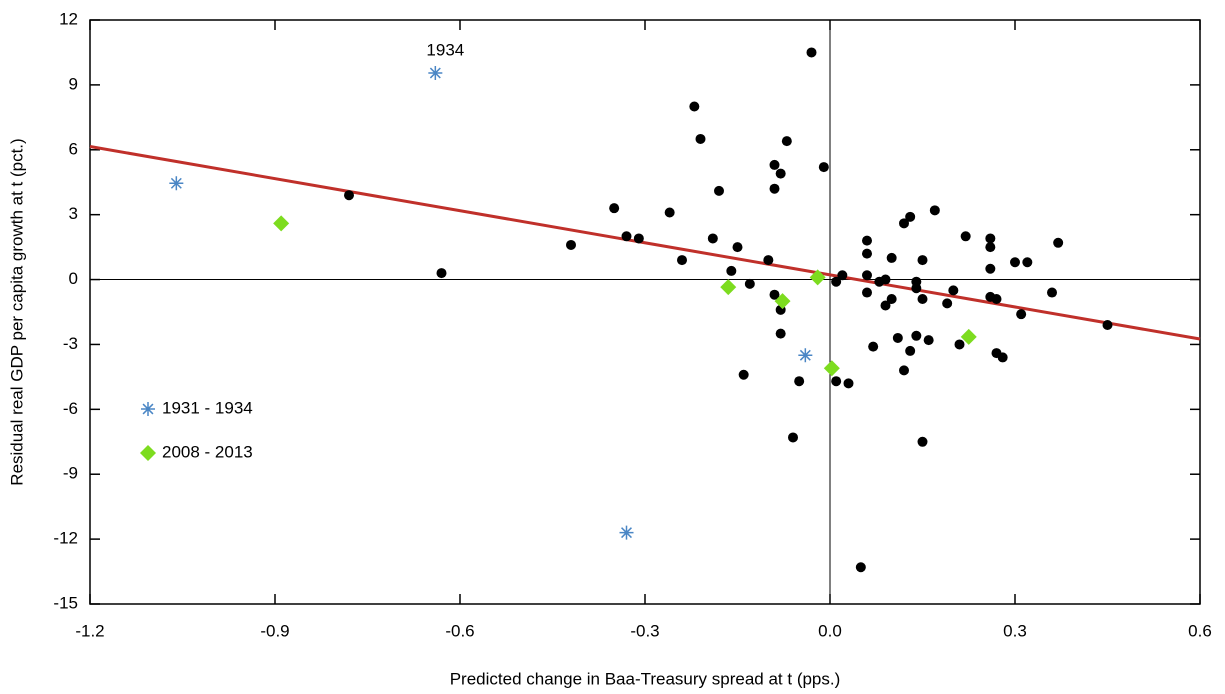 This screenshot has height=694, width=1225. Describe the element at coordinates (445, 49) in the screenshot. I see `annotation: 1934` at that location.